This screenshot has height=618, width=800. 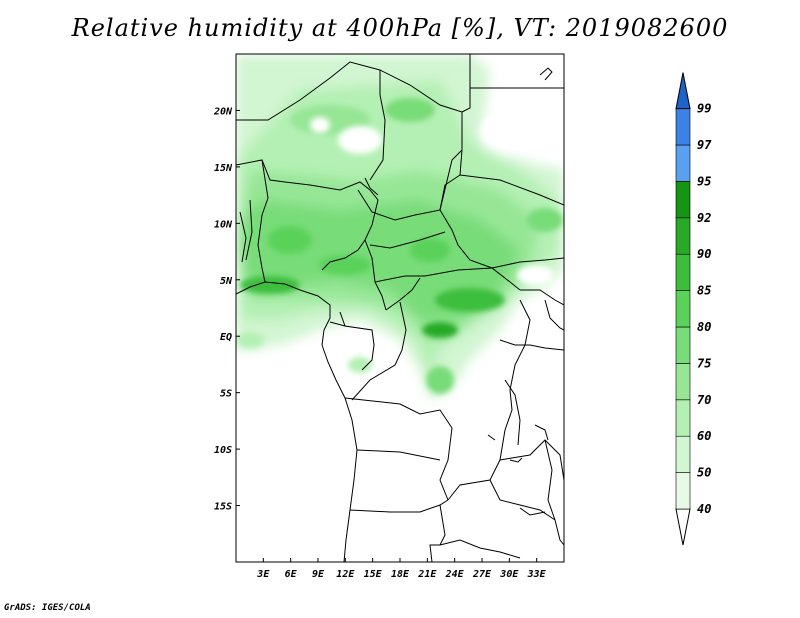 What do you see at coordinates (226, 394) in the screenshot?
I see `lat-tick-label: 5S` at bounding box center [226, 394].